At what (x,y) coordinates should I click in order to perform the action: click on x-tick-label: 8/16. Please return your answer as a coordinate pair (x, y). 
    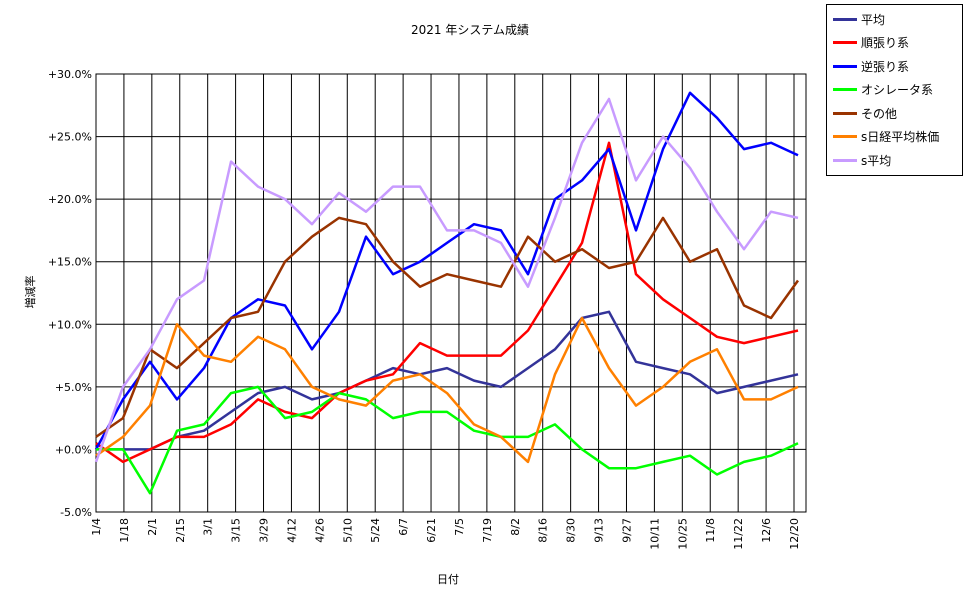
    Looking at the image, I should click on (543, 530).